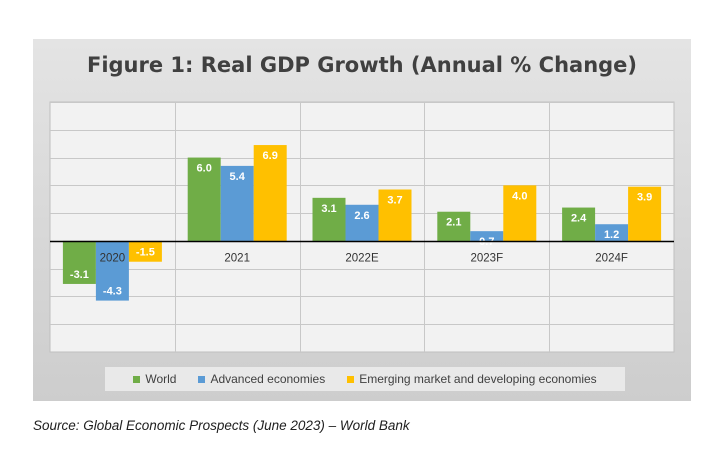 The width and height of the screenshot is (727, 461). What do you see at coordinates (361, 216) in the screenshot?
I see `data-label-advanced-economies-2022E: 2.6` at bounding box center [361, 216].